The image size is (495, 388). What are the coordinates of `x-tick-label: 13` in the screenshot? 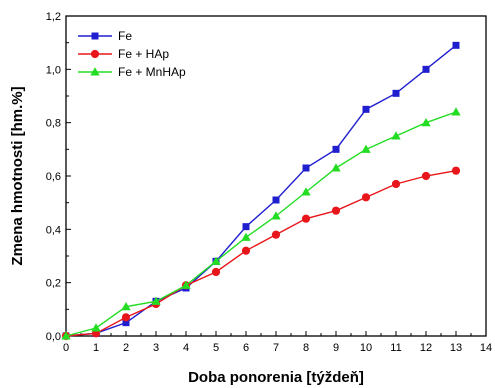 It's located at (456, 348).